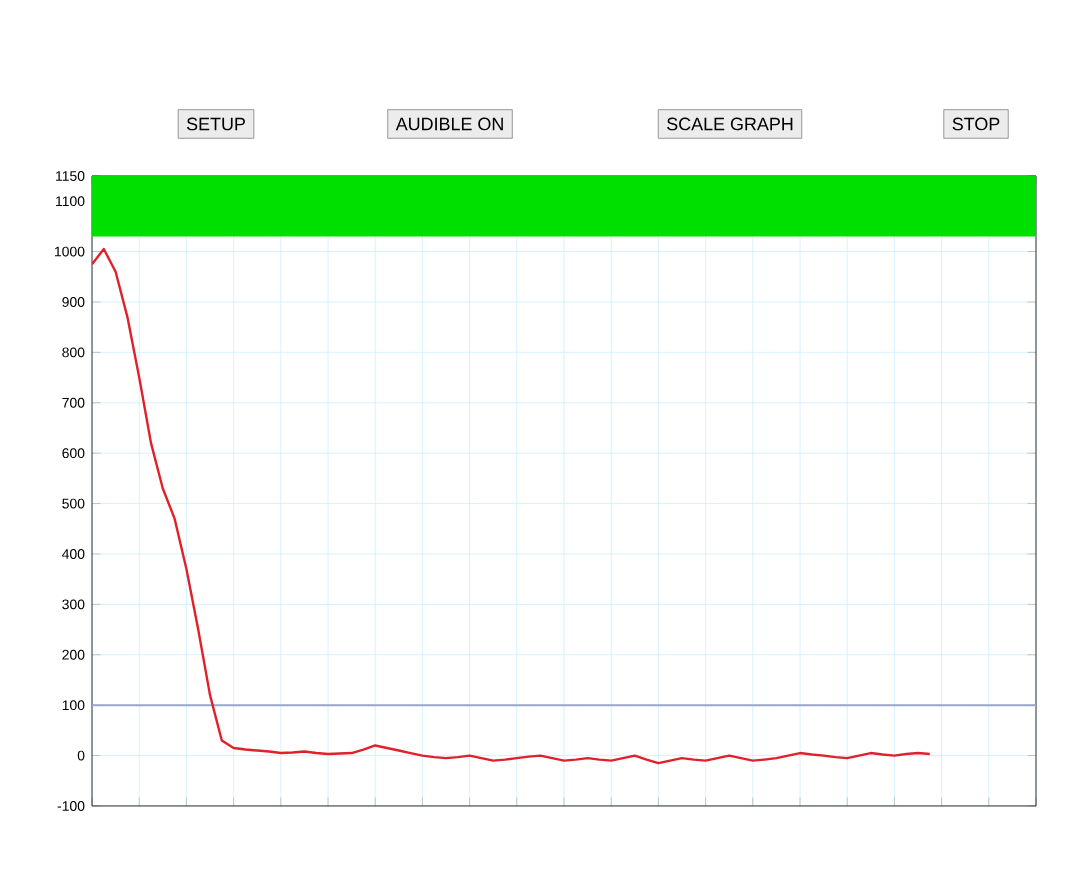  I want to click on text: STOP, so click(976, 124).